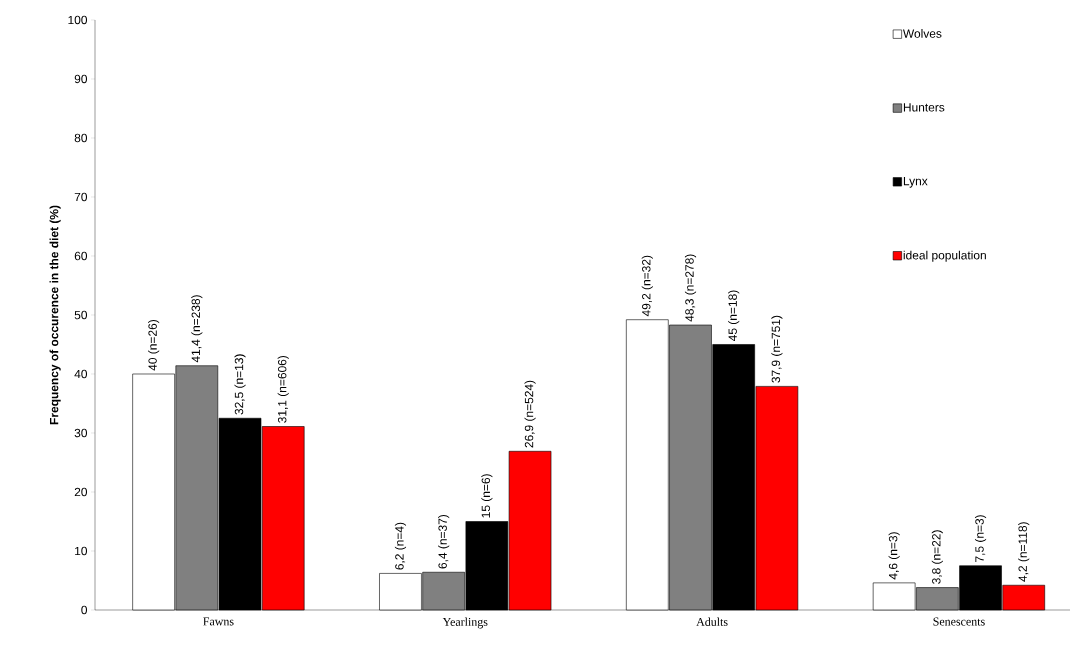  Describe the element at coordinates (530, 414) in the screenshot. I see `data-label: 26,9 (n=524)` at that location.